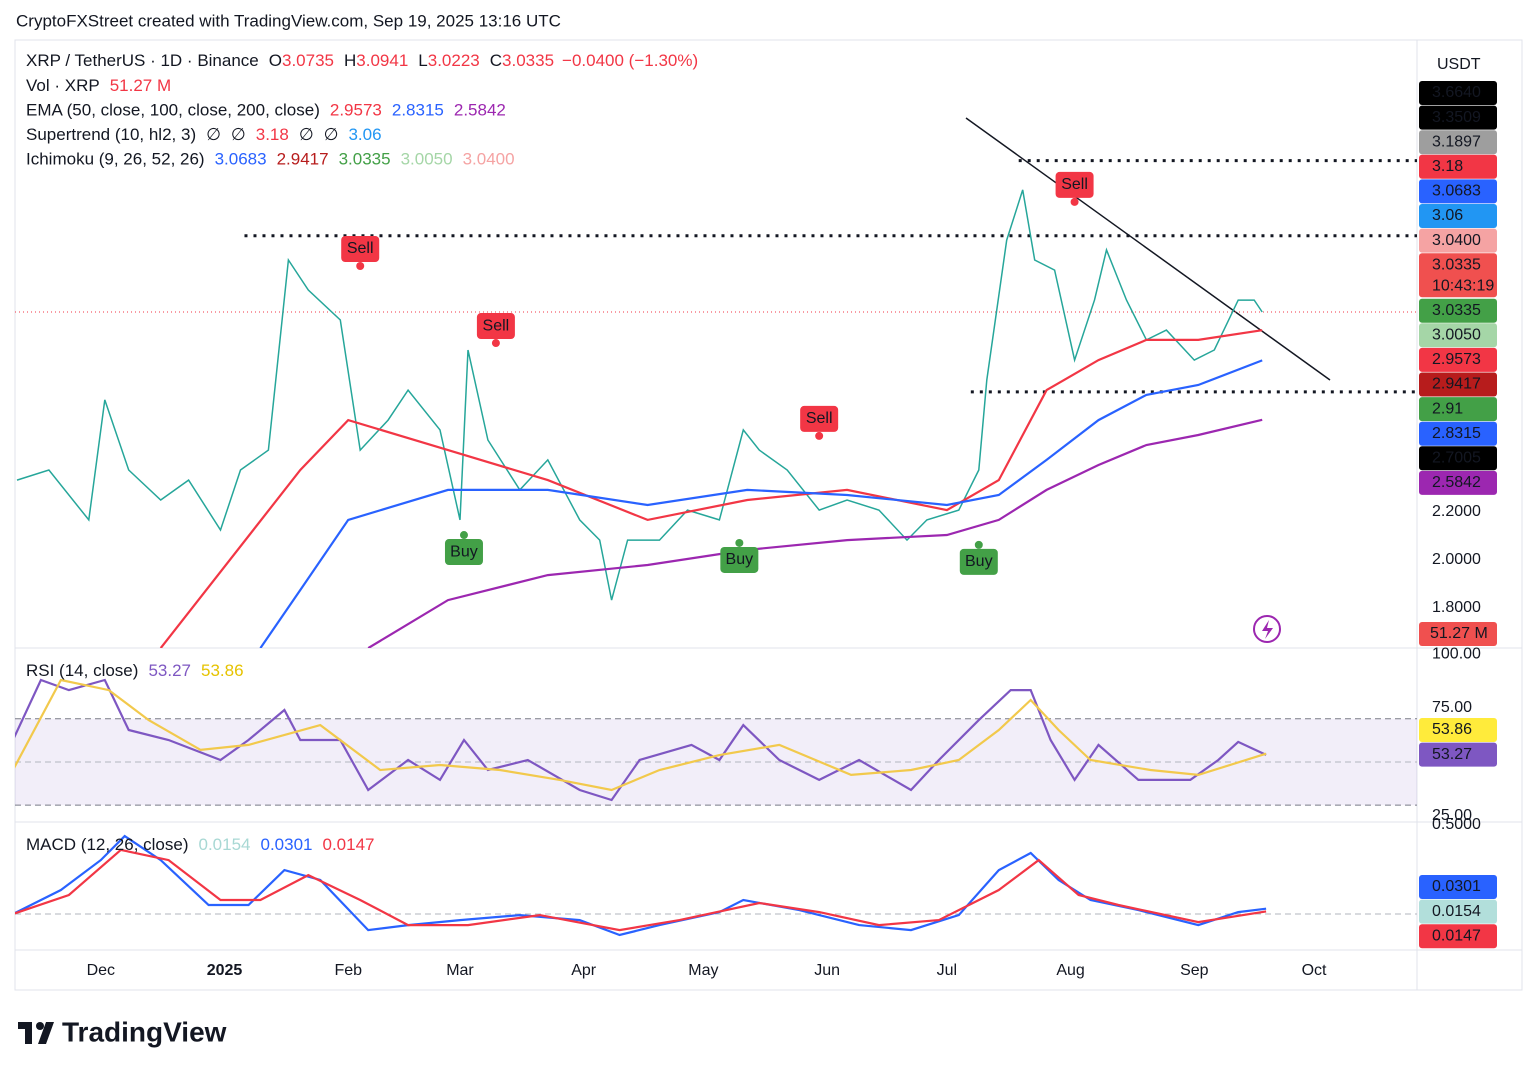  I want to click on indicator-name: EMA (50, close, 100, close, 200, close), so click(173, 110).